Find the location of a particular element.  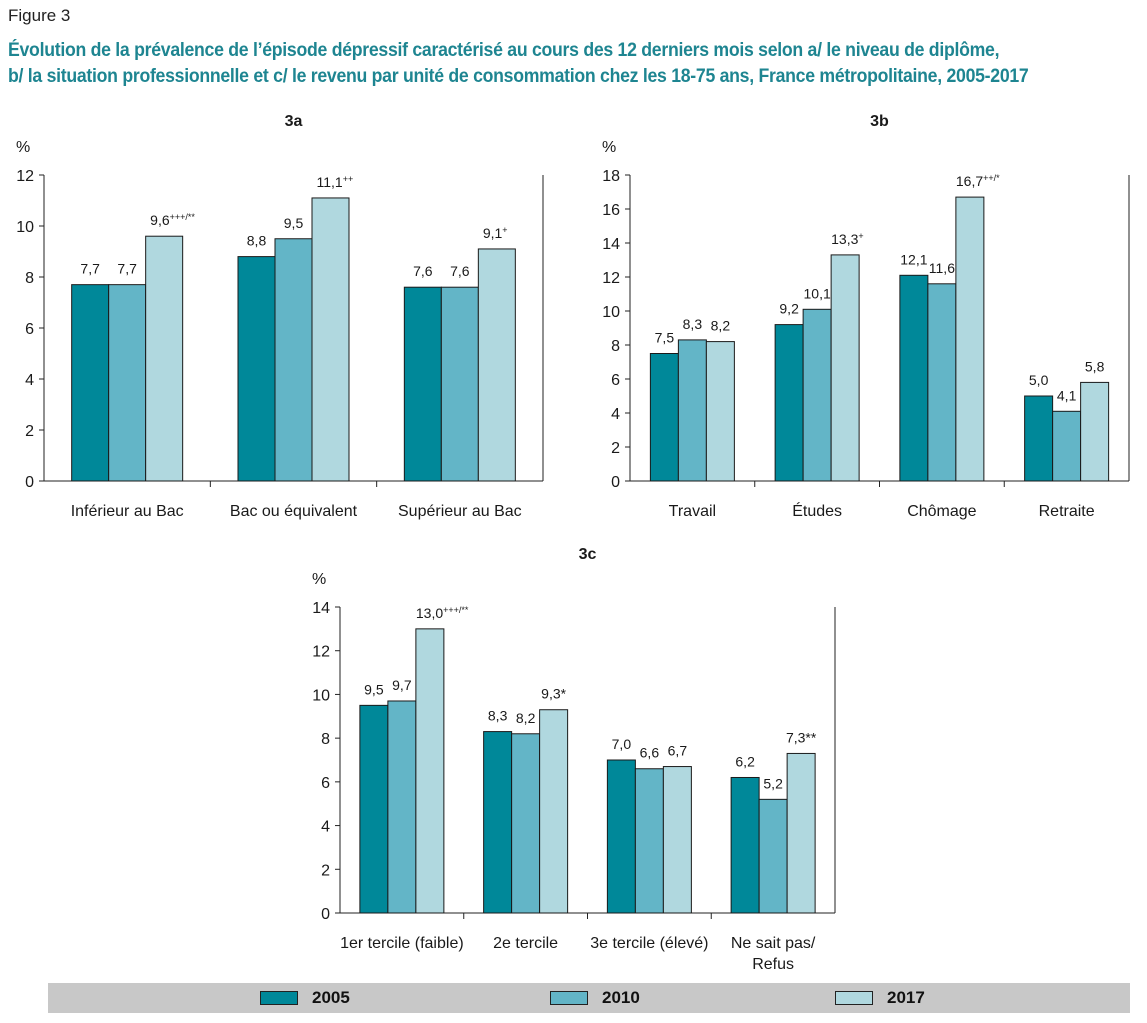

chart-3c-data-label: 8,2 is located at coordinates (526, 718).